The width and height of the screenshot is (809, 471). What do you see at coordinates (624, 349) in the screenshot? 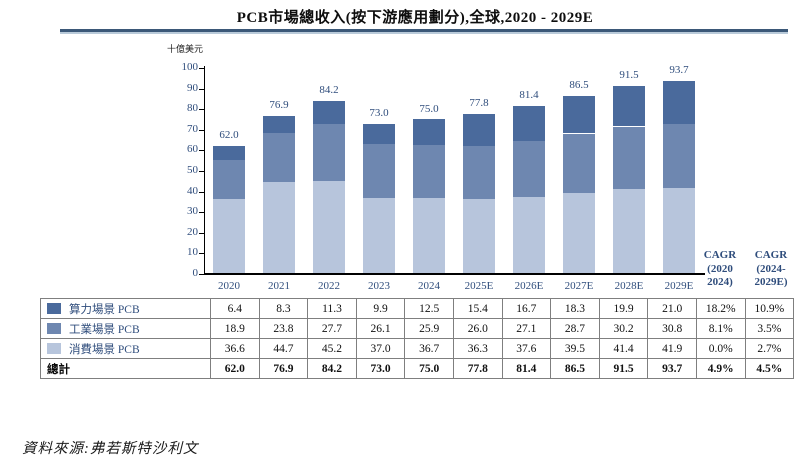
I see `table-cell: 41.4` at bounding box center [624, 349].